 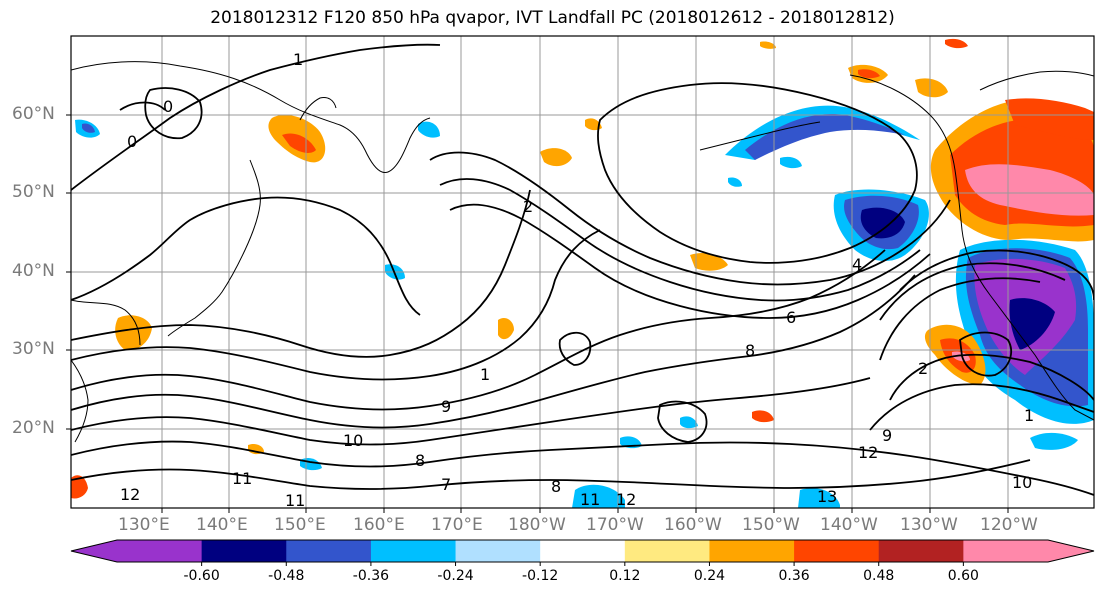 I want to click on colorbar-tick-label: 0.36, so click(x=794, y=576).